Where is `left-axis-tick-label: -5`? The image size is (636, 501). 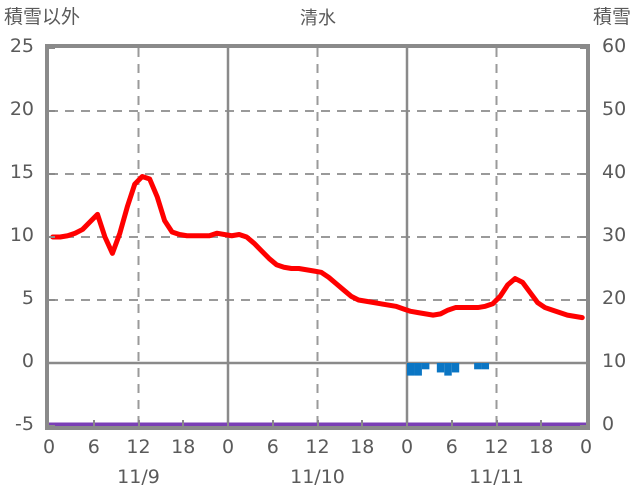 left-axis-tick-label: -5 is located at coordinates (24, 424).